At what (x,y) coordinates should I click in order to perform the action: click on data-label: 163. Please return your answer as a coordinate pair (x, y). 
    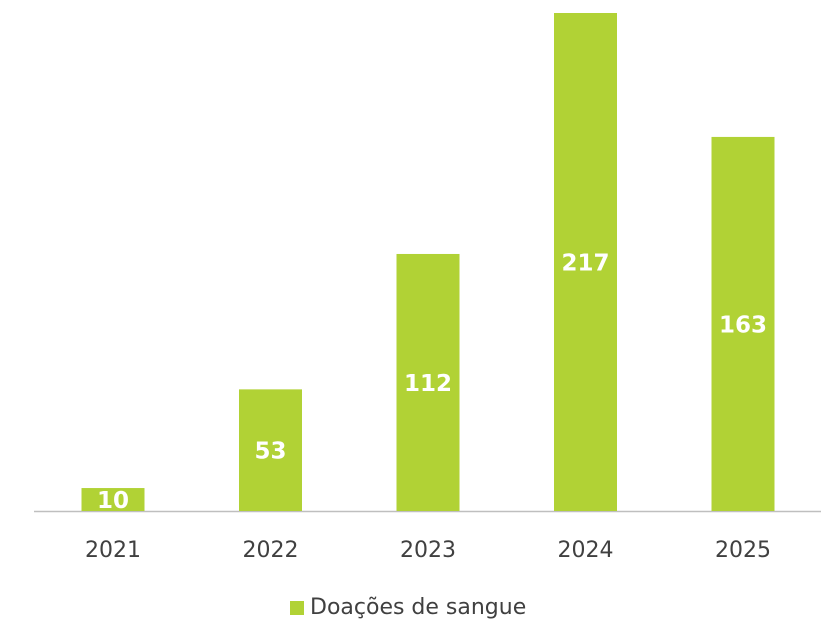
    Looking at the image, I should click on (743, 325).